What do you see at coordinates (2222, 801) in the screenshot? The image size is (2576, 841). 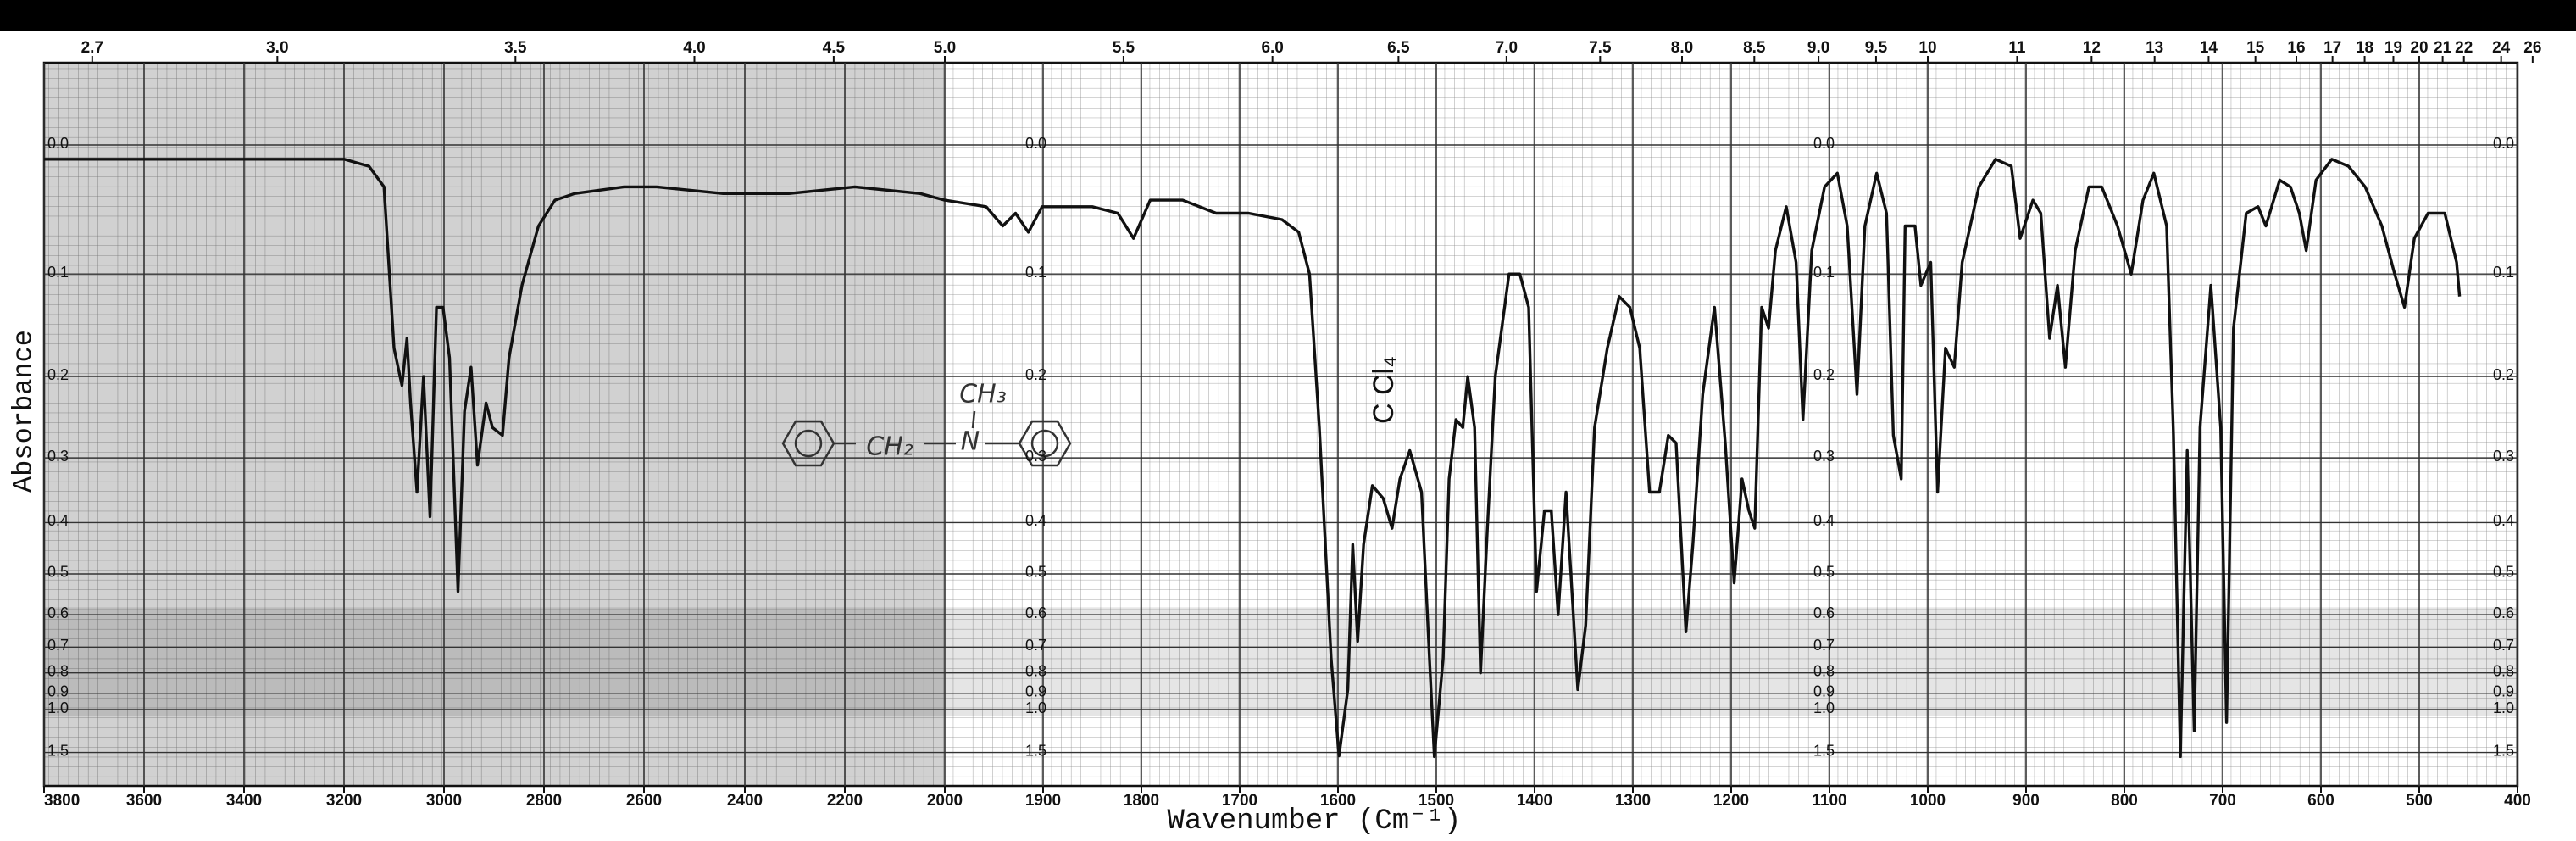 I see `x-tick-label: 700` at bounding box center [2222, 801].